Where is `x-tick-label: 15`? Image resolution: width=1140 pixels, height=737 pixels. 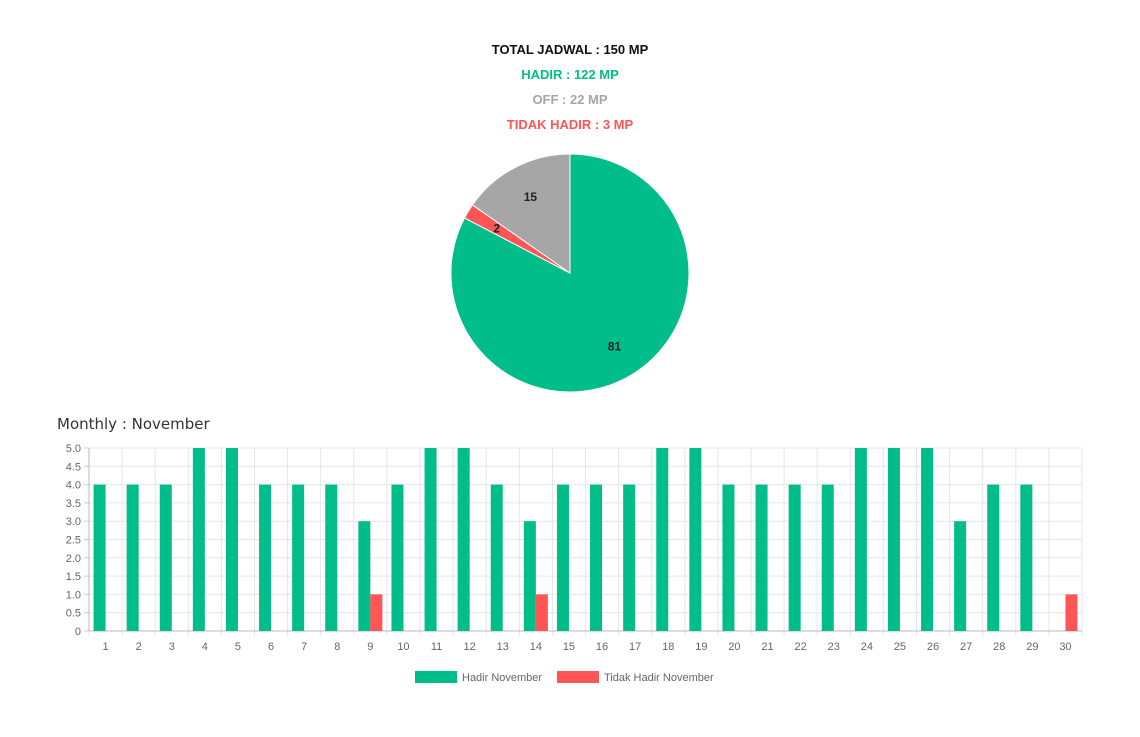 x-tick-label: 15 is located at coordinates (569, 647).